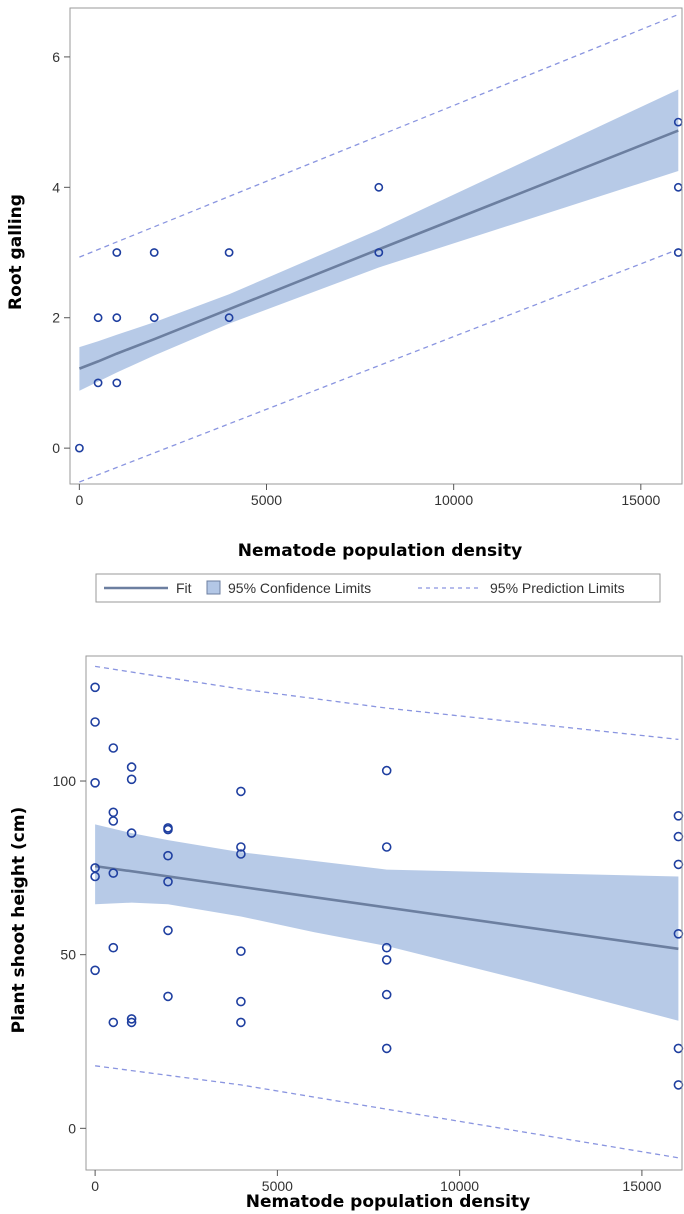 This screenshot has height=1214, width=684. What do you see at coordinates (388, 1202) in the screenshot?
I see `plant-shoot-height-x-axis-title: Nematode population density` at bounding box center [388, 1202].